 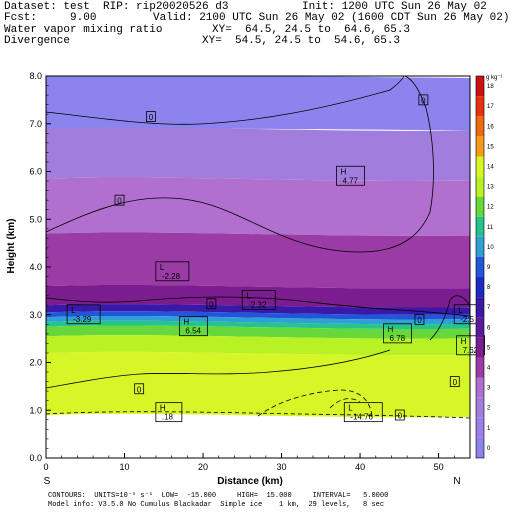 What do you see at coordinates (83, 314) in the screenshot?
I see `low-marker: L-3.29` at bounding box center [83, 314].